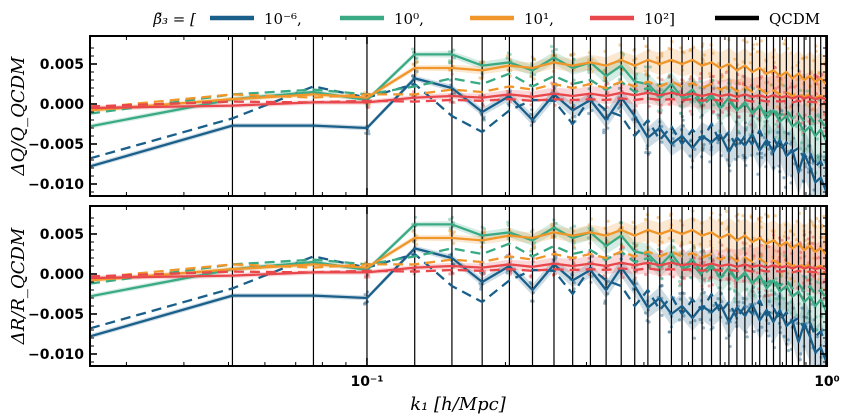 The height and width of the screenshot is (418, 850). Describe the element at coordinates (594, 394) in the screenshot. I see `x-axis: 10⁻¹ 10⁰ k₁ [h/Mpc]` at that location.